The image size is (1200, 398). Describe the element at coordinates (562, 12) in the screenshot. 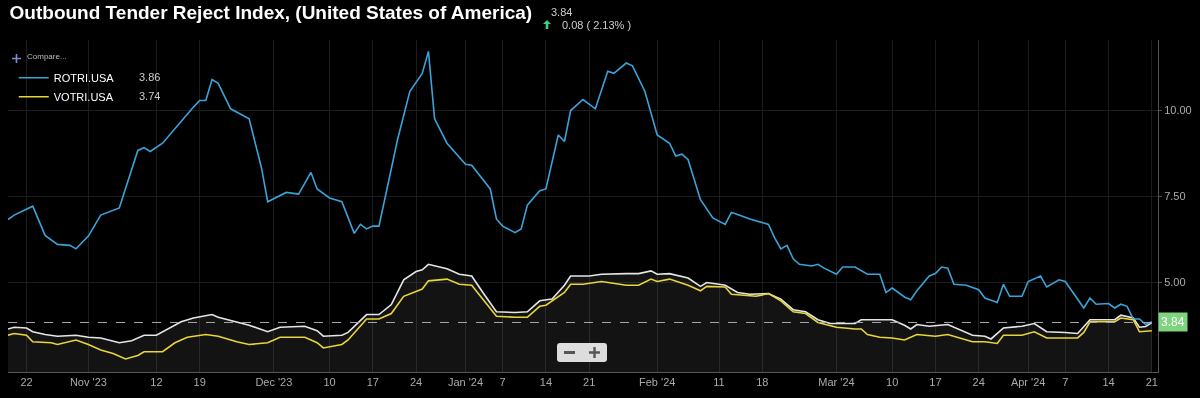

I see `text: 3.84` at that location.